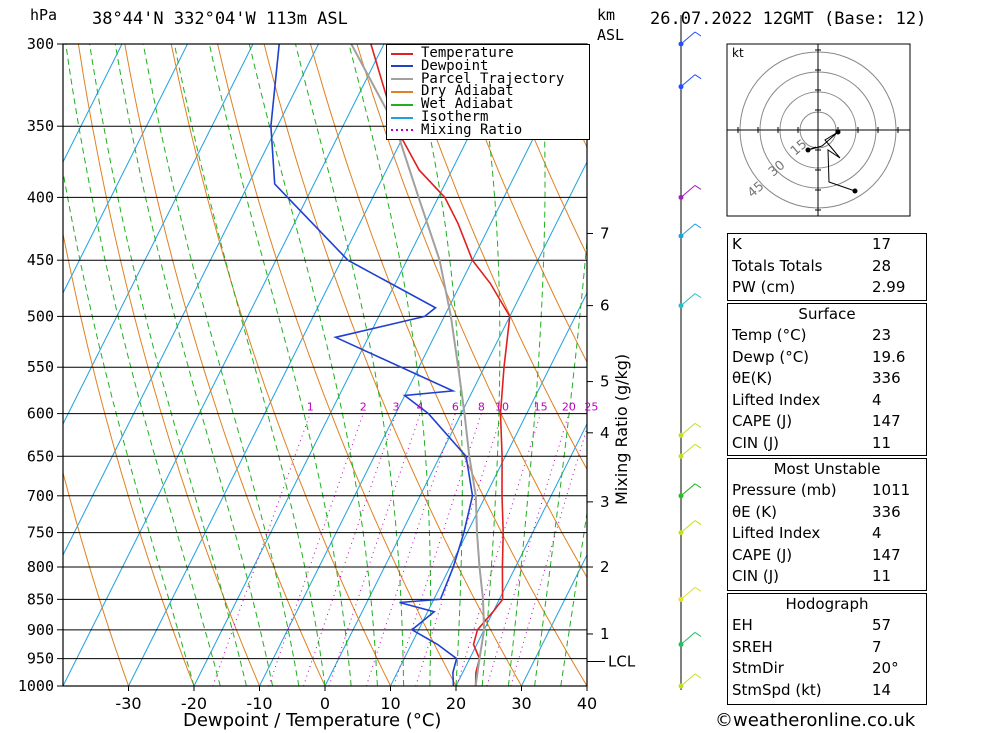  What do you see at coordinates (456, 703) in the screenshot?
I see `x-tick-label: 20` at bounding box center [456, 703].